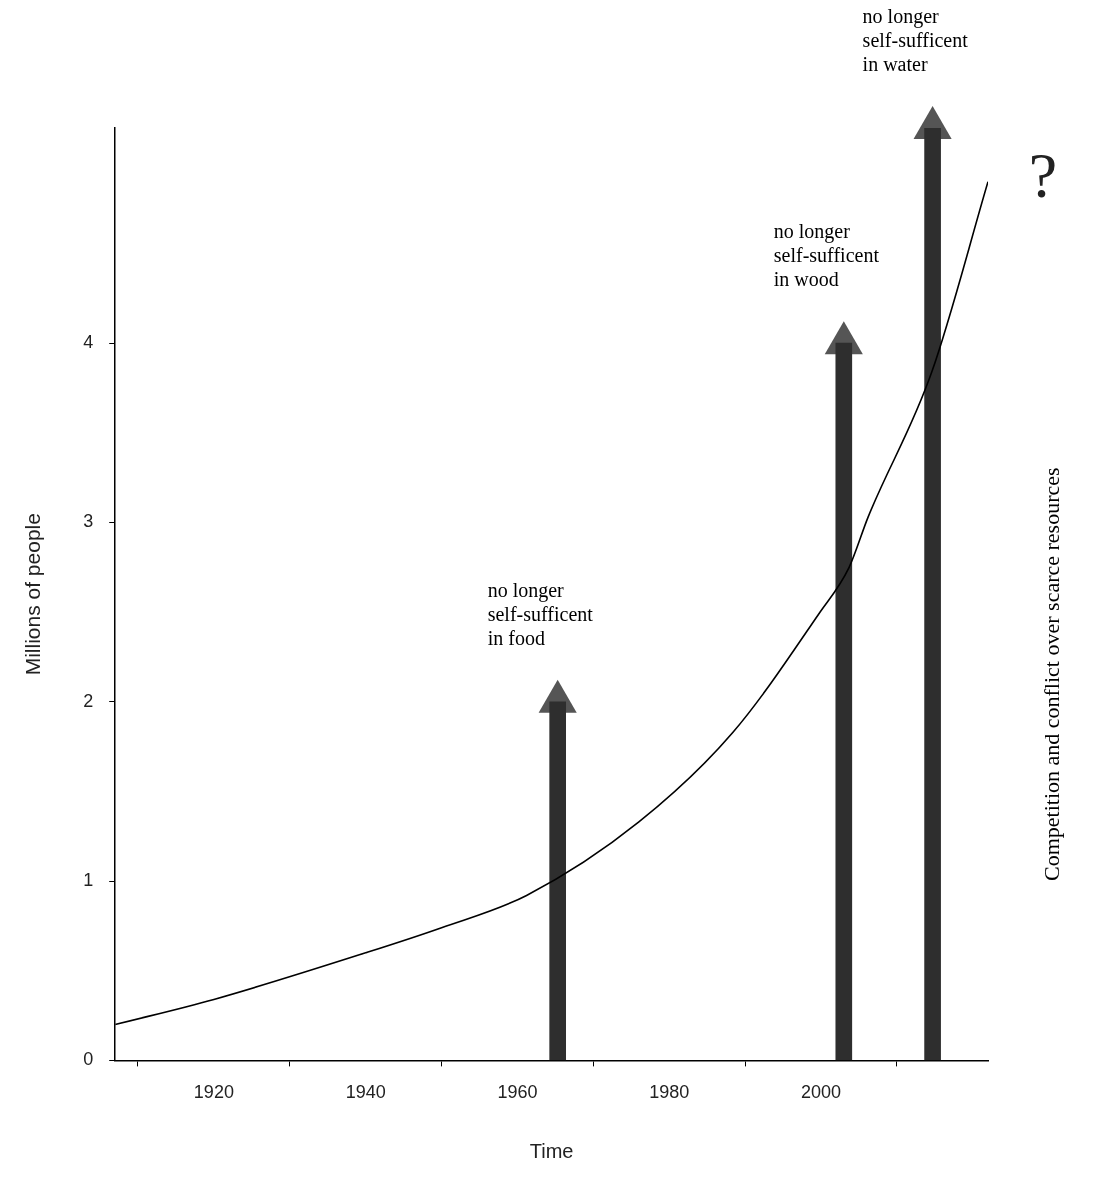  Describe the element at coordinates (88, 342) in the screenshot. I see `y-tick-label: 4` at that location.